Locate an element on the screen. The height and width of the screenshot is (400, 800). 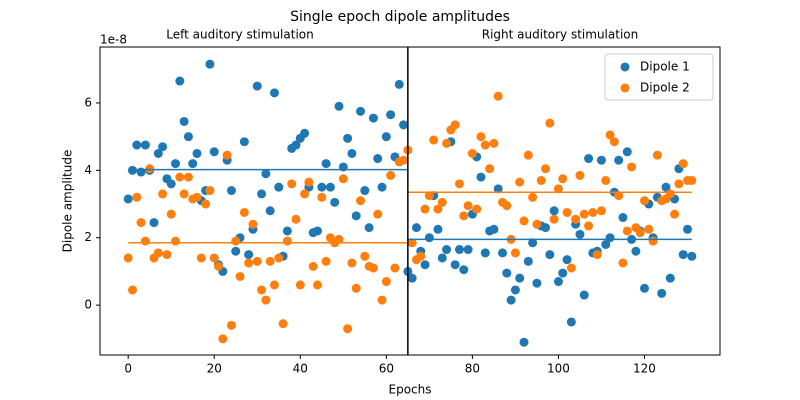
x-axis-label: Epochs is located at coordinates (410, 390).